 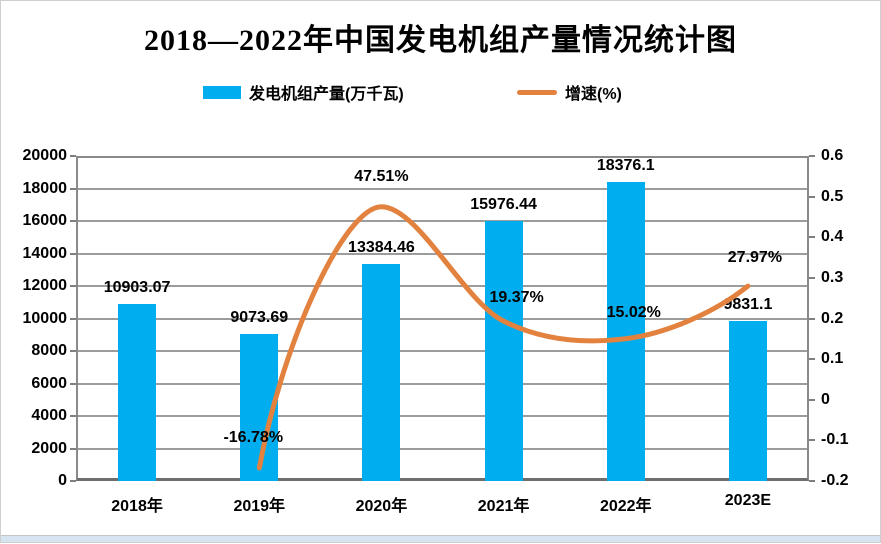 I want to click on bar-value-label: 18376.1, so click(x=625, y=166).